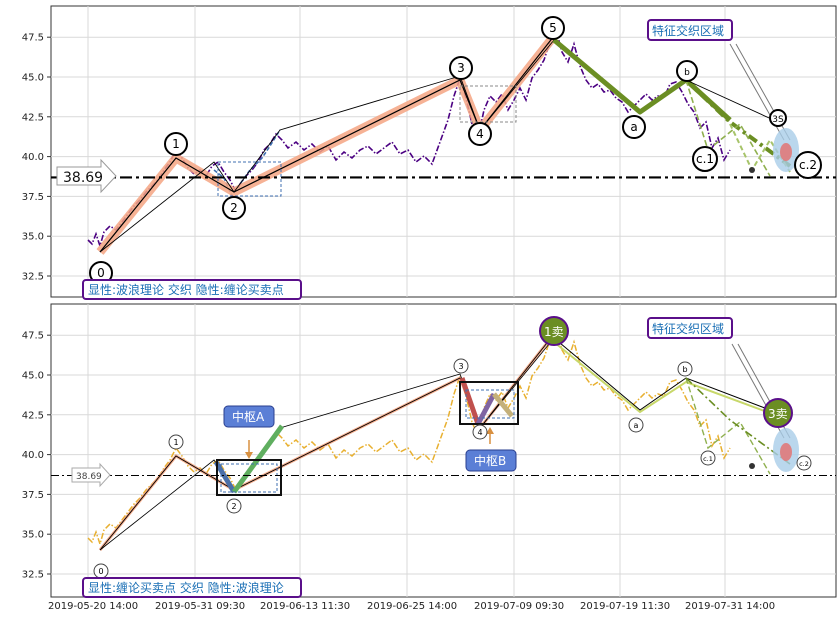 Image resolution: width=839 pixels, height=617 pixels. Describe the element at coordinates (752, 170) in the screenshot. I see `pivot-dot-top` at that location.